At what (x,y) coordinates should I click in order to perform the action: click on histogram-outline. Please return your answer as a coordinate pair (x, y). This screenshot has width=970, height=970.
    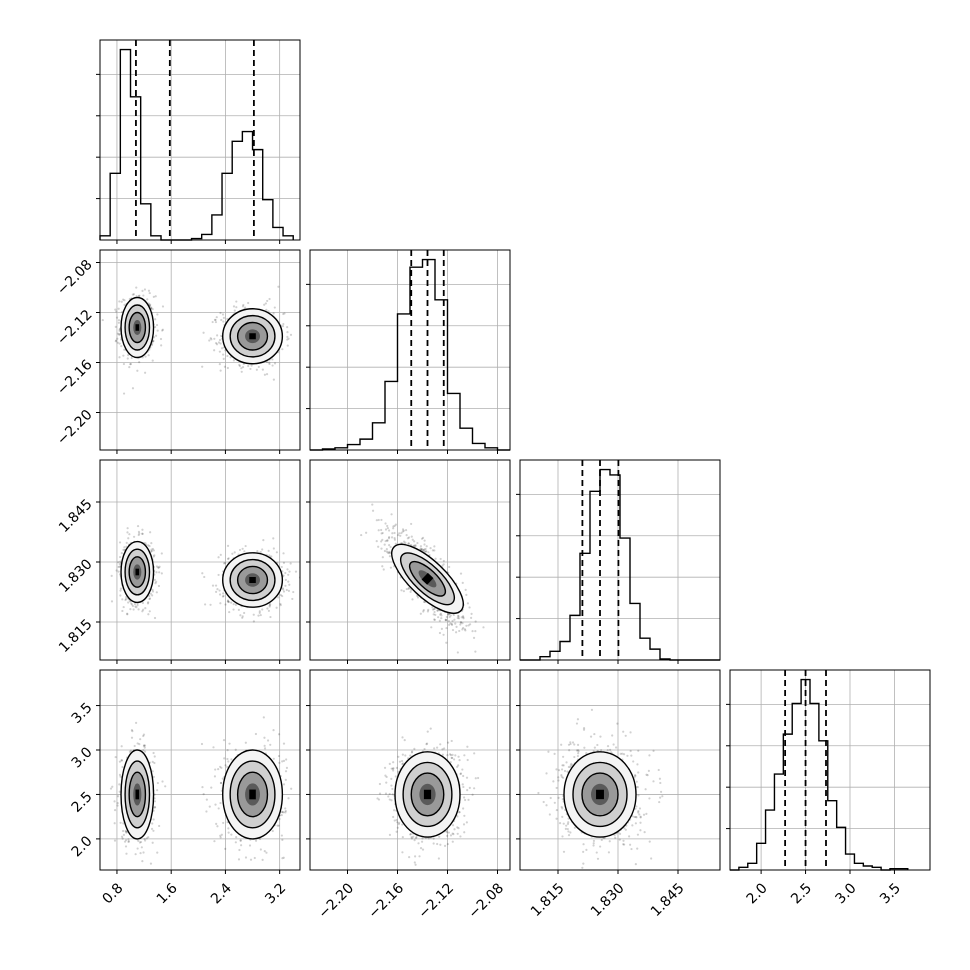
    Looking at the image, I should click on (410, 354).